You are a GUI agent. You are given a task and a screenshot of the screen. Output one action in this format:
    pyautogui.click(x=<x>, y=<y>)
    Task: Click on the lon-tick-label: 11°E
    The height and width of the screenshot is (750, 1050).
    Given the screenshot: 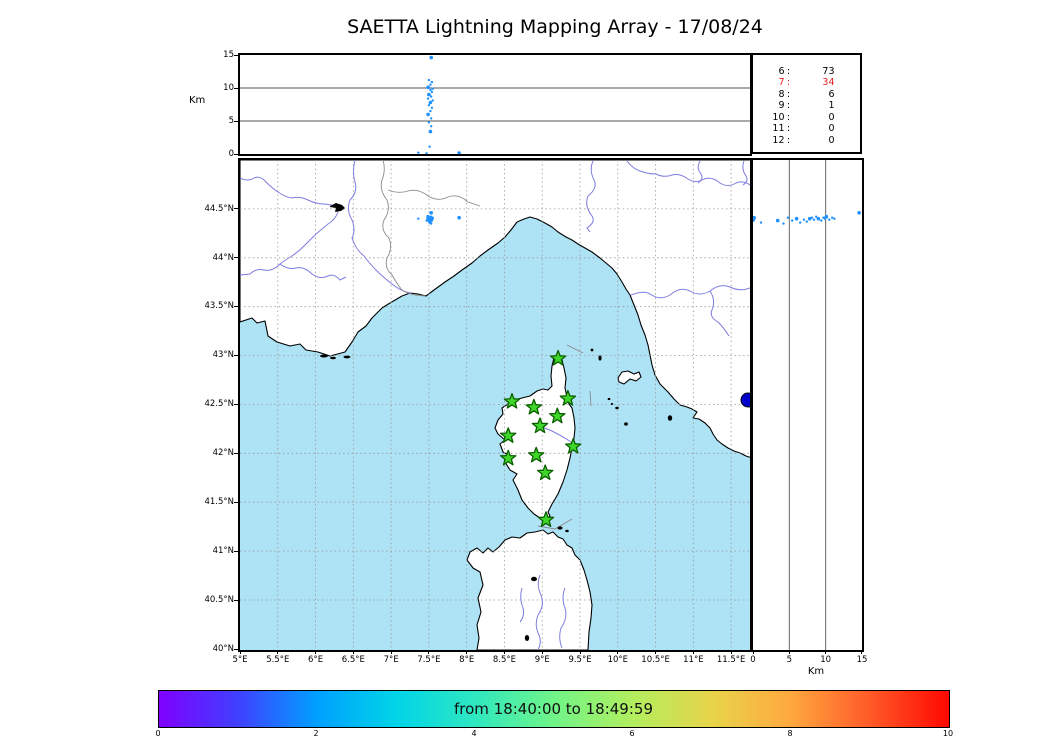 What is the action you would take?
    pyautogui.click(x=693, y=660)
    